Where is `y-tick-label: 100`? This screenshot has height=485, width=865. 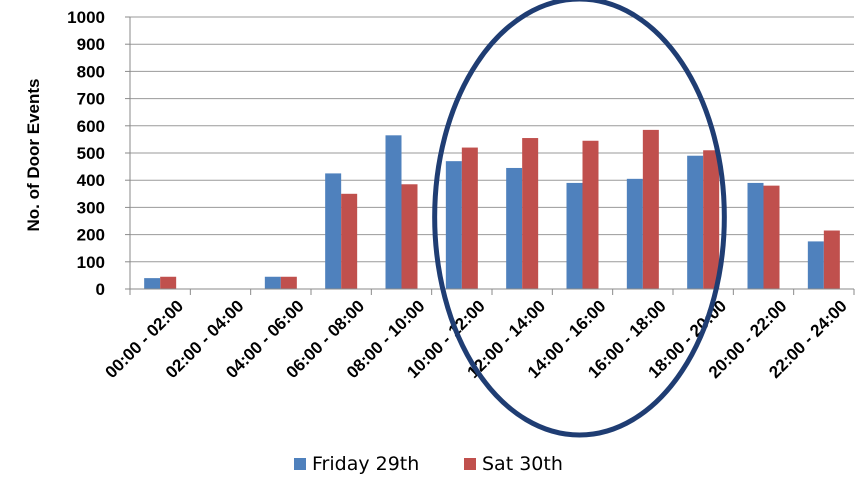 y-tick-label: 100 is located at coordinates (91, 262).